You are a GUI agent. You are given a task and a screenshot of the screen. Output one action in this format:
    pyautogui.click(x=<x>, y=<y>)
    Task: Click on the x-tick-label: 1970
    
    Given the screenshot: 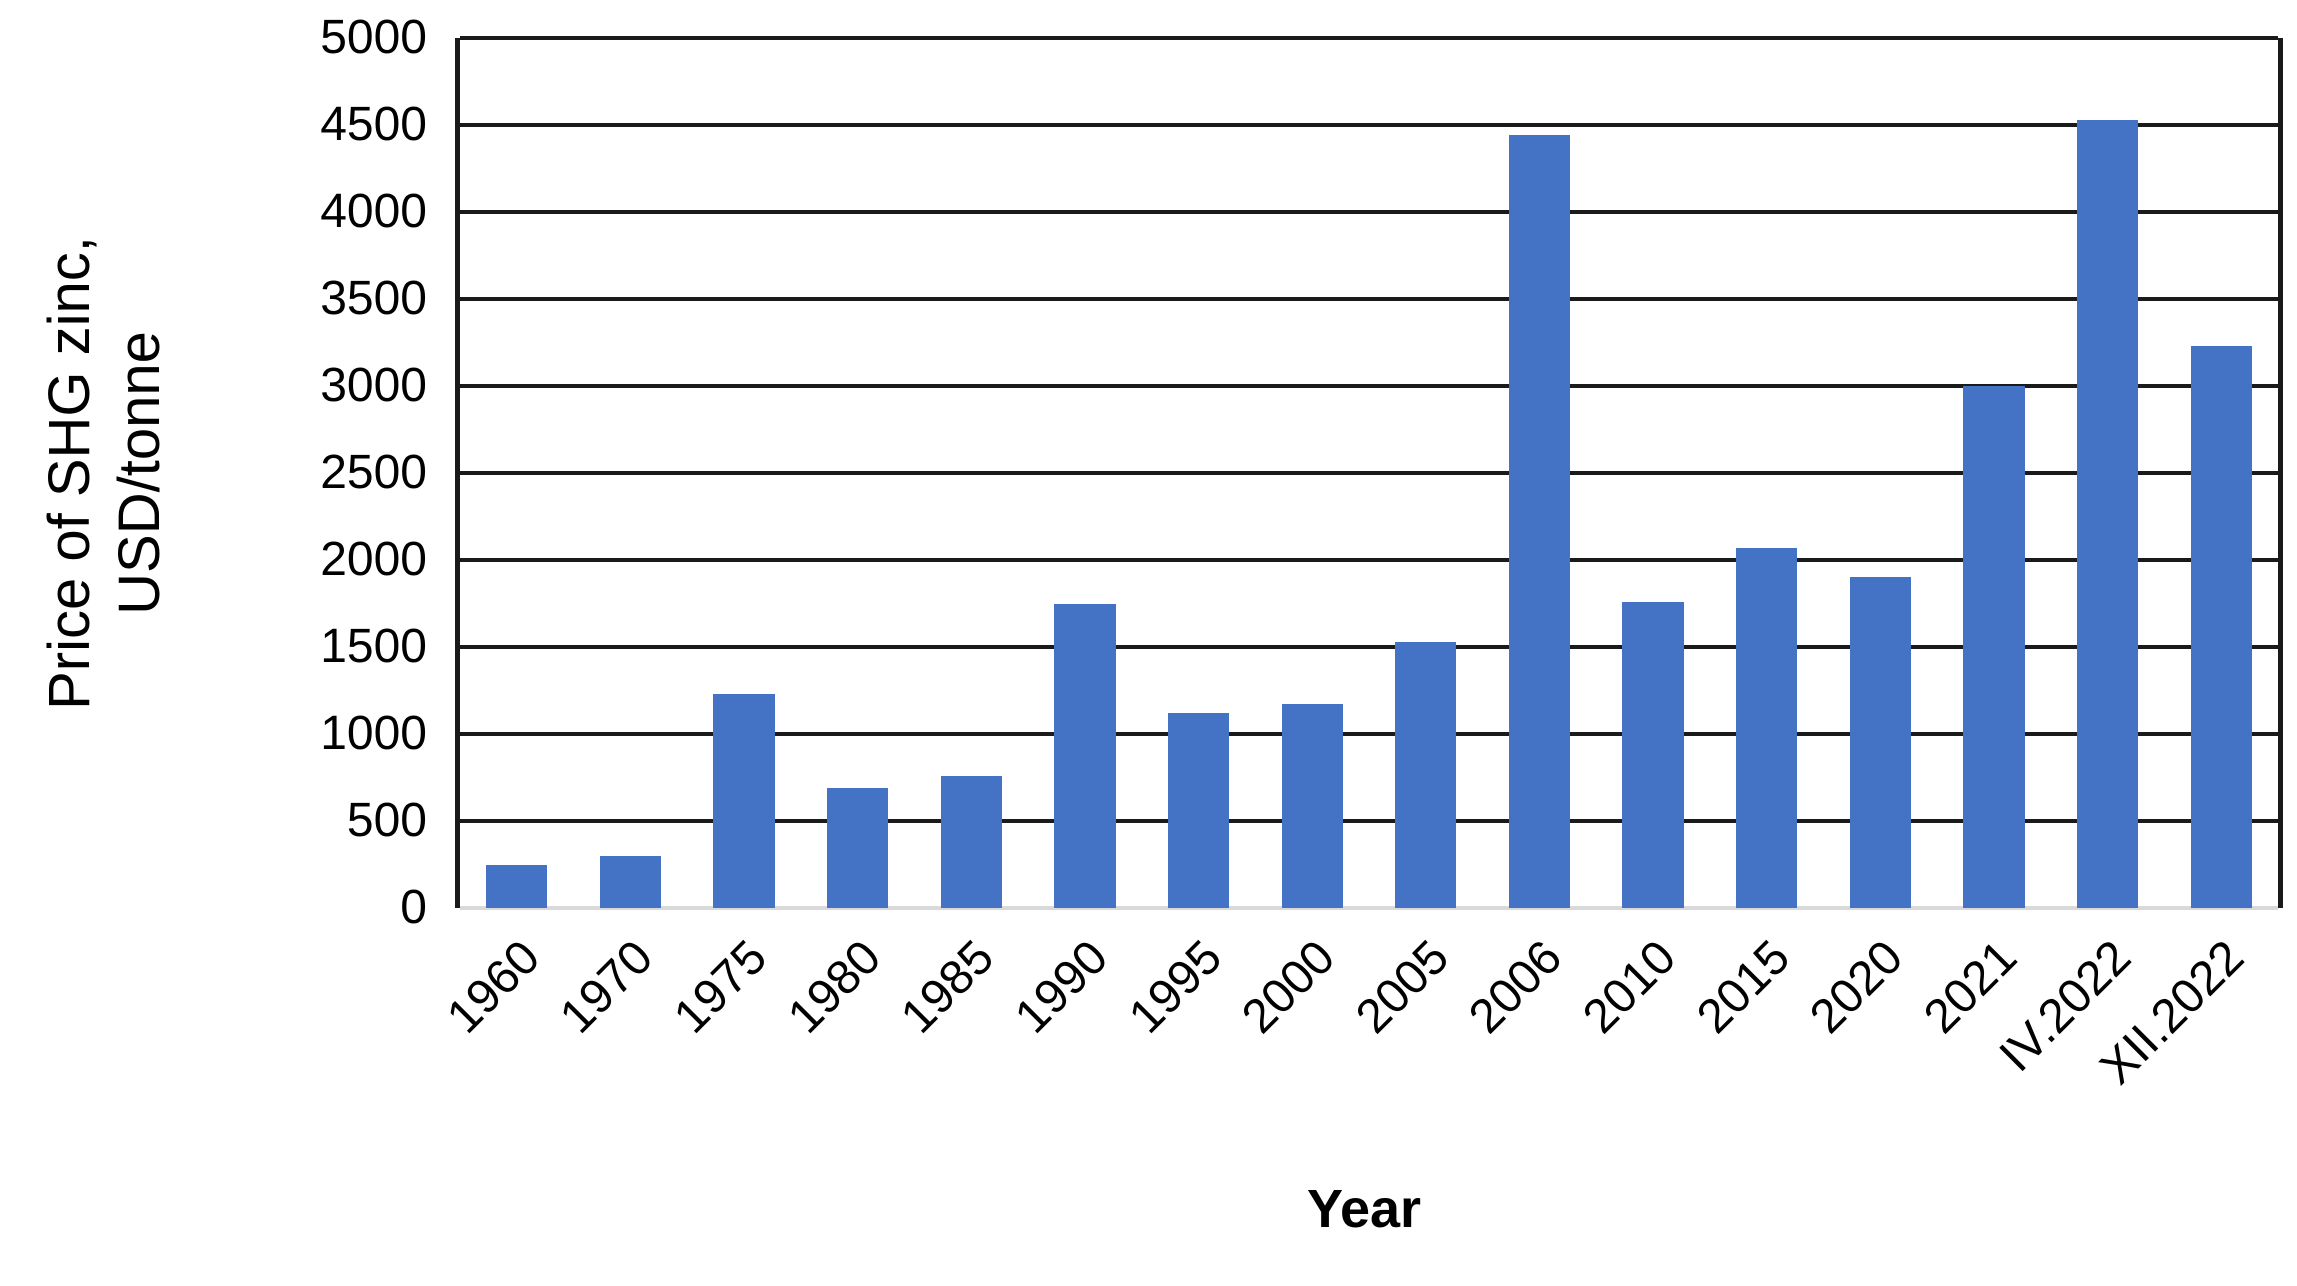 What is the action you would take?
    pyautogui.click(x=607, y=987)
    